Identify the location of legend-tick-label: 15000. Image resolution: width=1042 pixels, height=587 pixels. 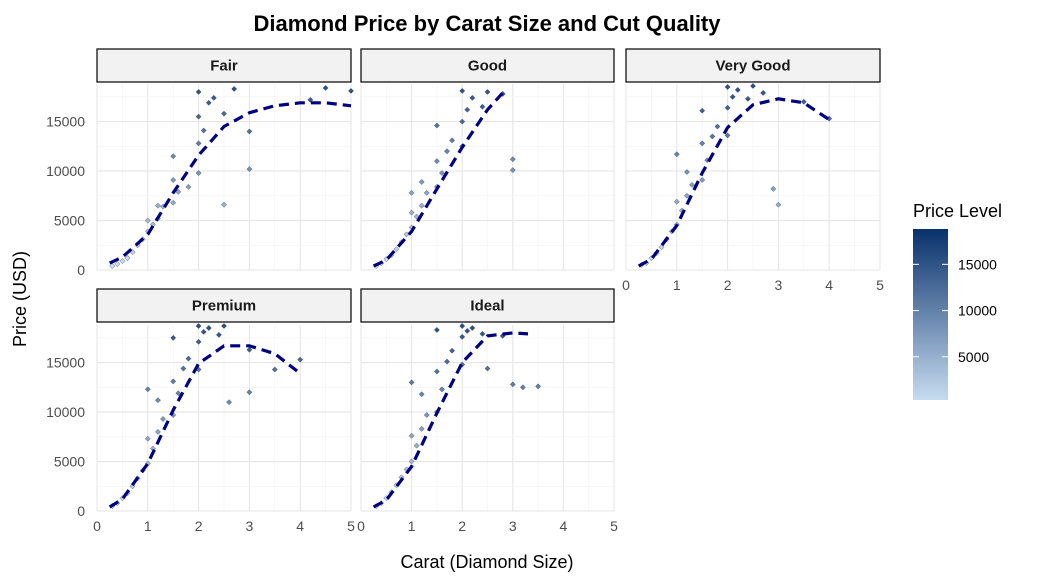
(977, 264).